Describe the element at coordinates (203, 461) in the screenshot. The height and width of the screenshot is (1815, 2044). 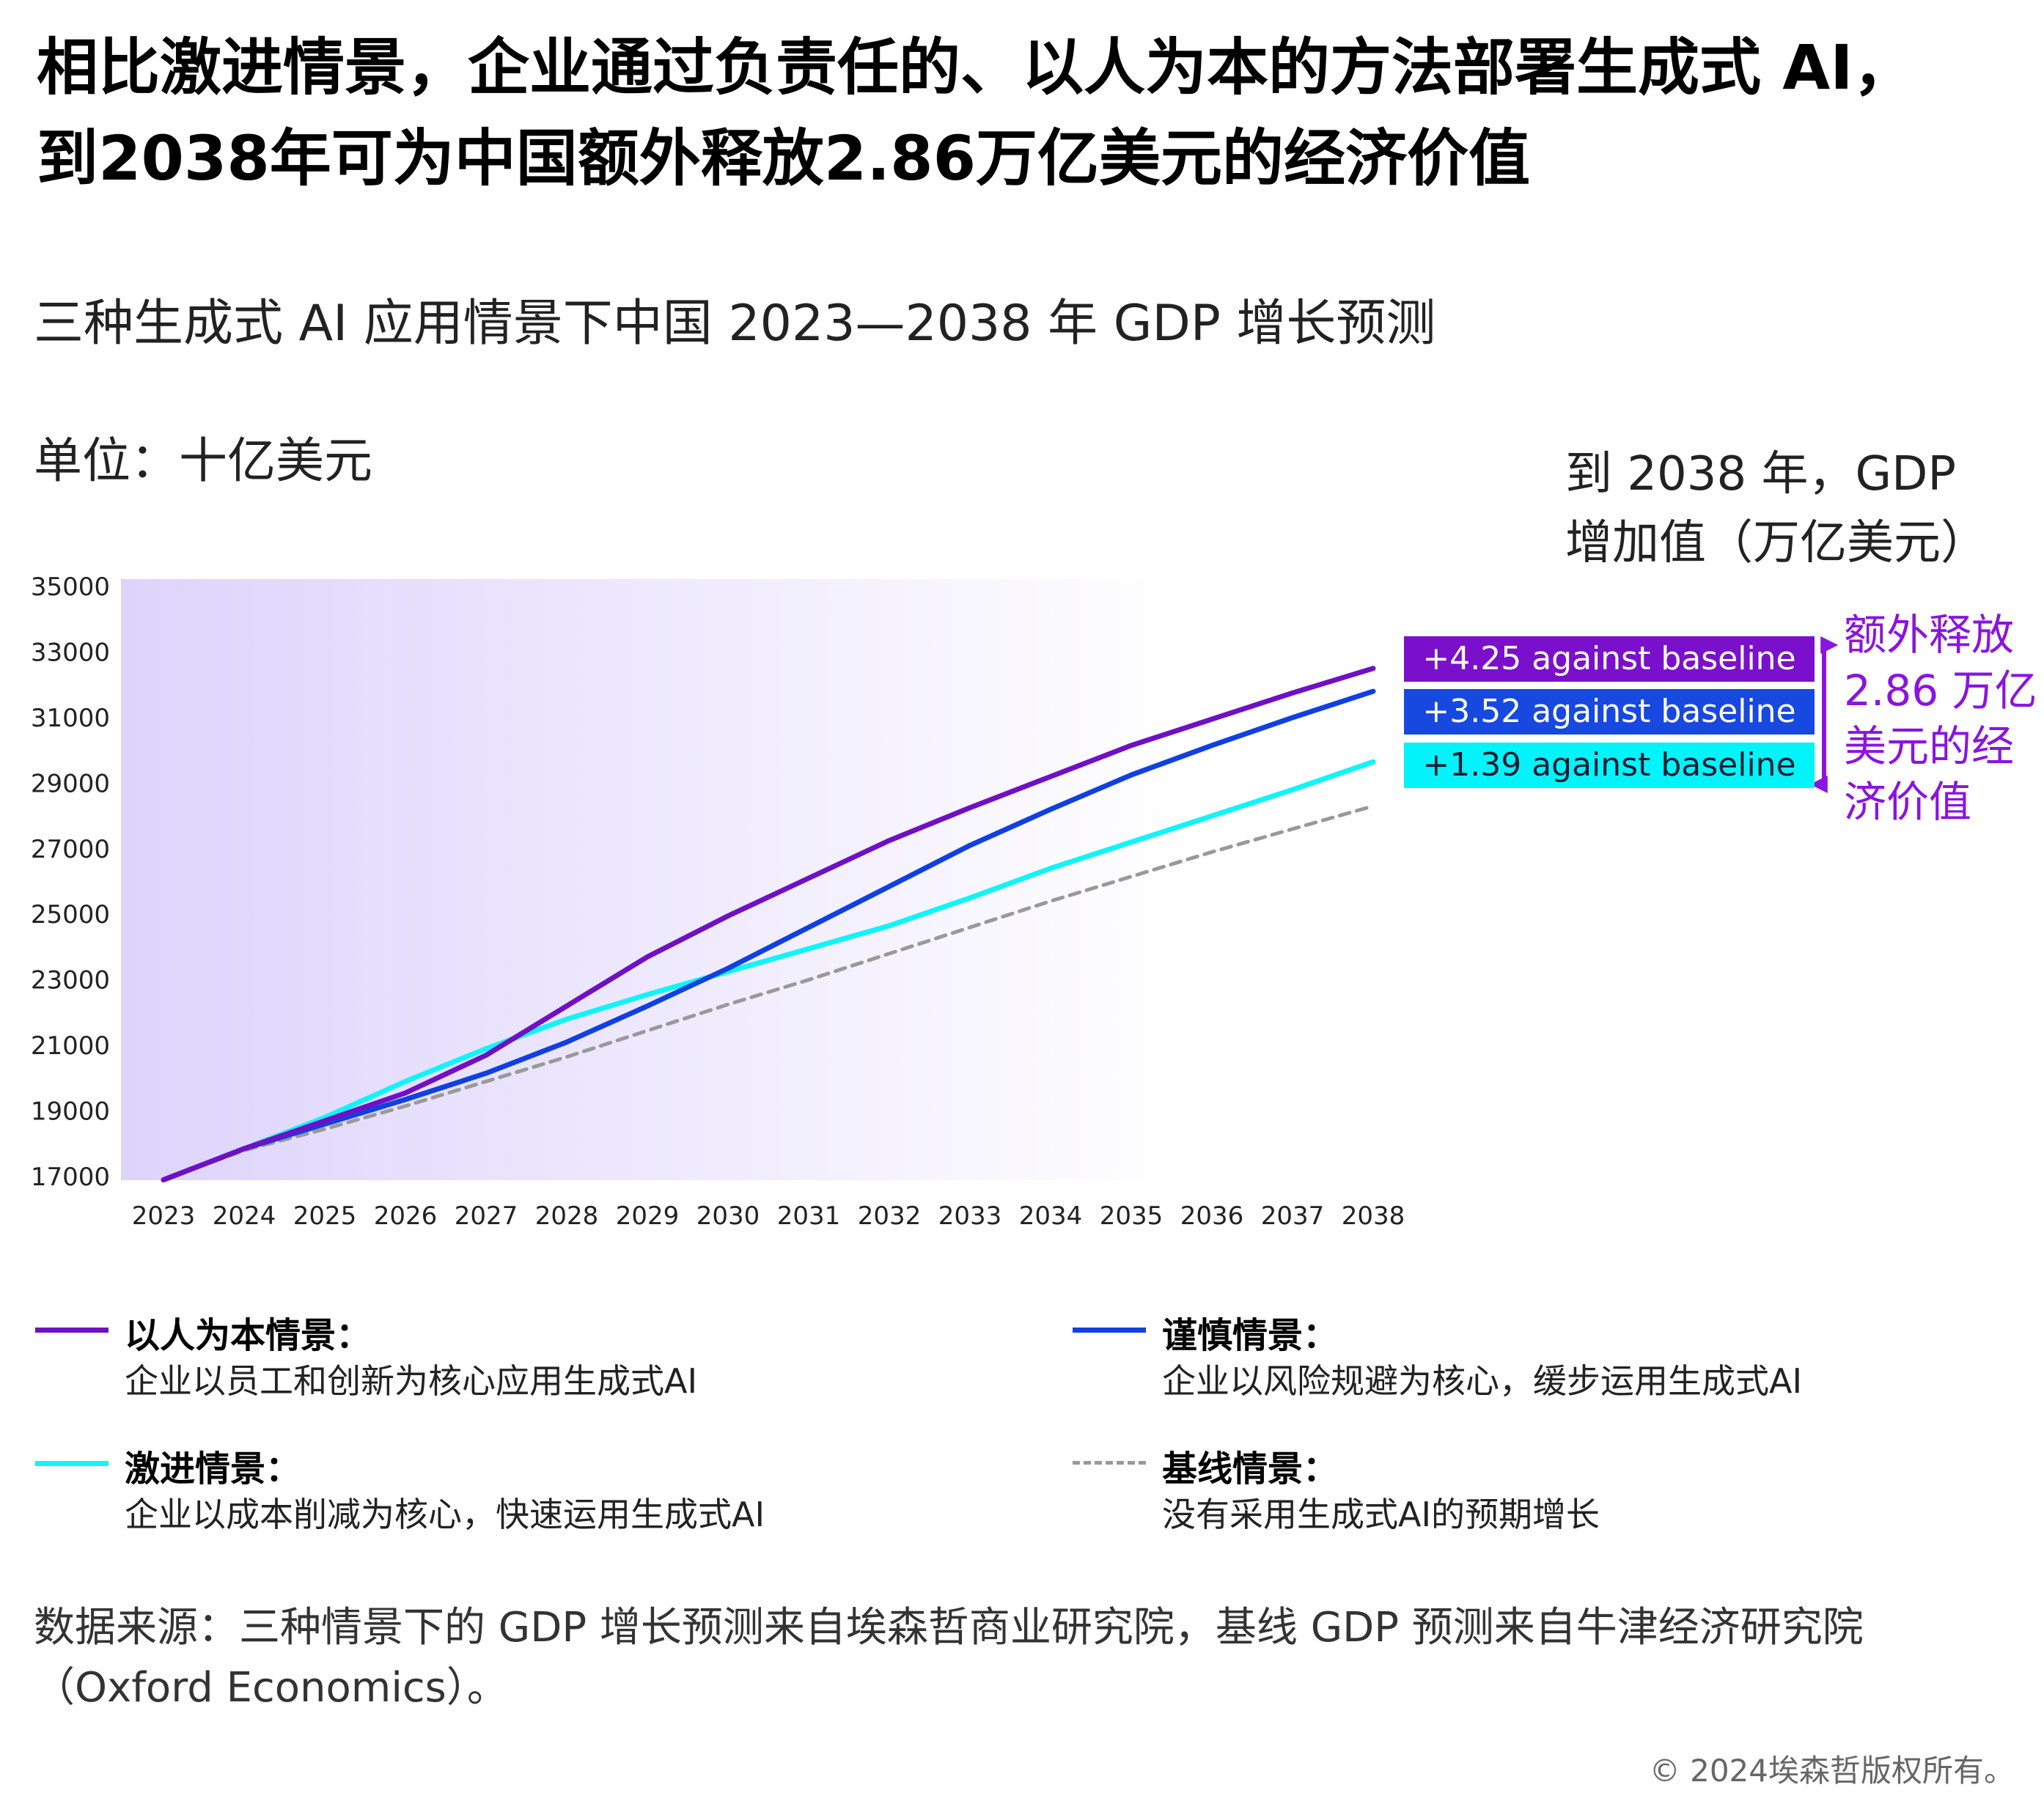
I see `unit-label: 单位：十亿美元` at that location.